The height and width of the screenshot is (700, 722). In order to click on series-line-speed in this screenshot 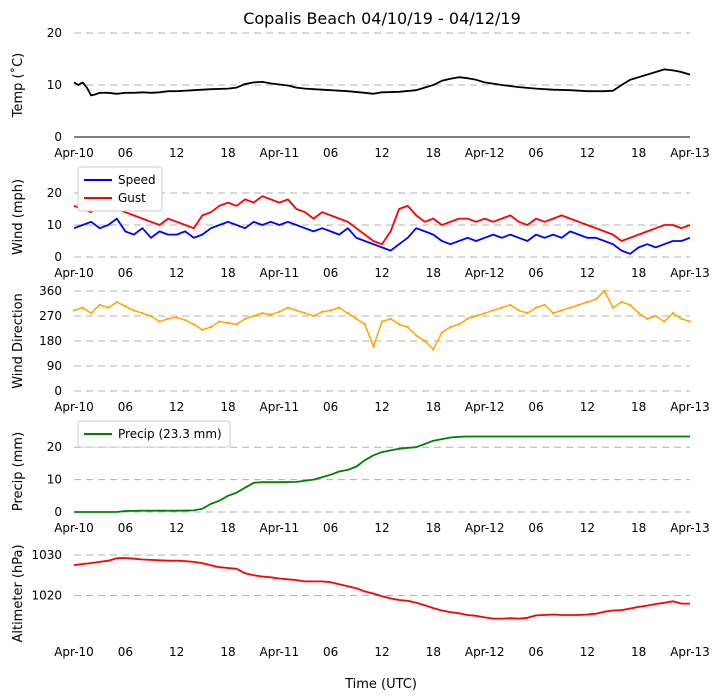, I will do `click(382, 236)`.